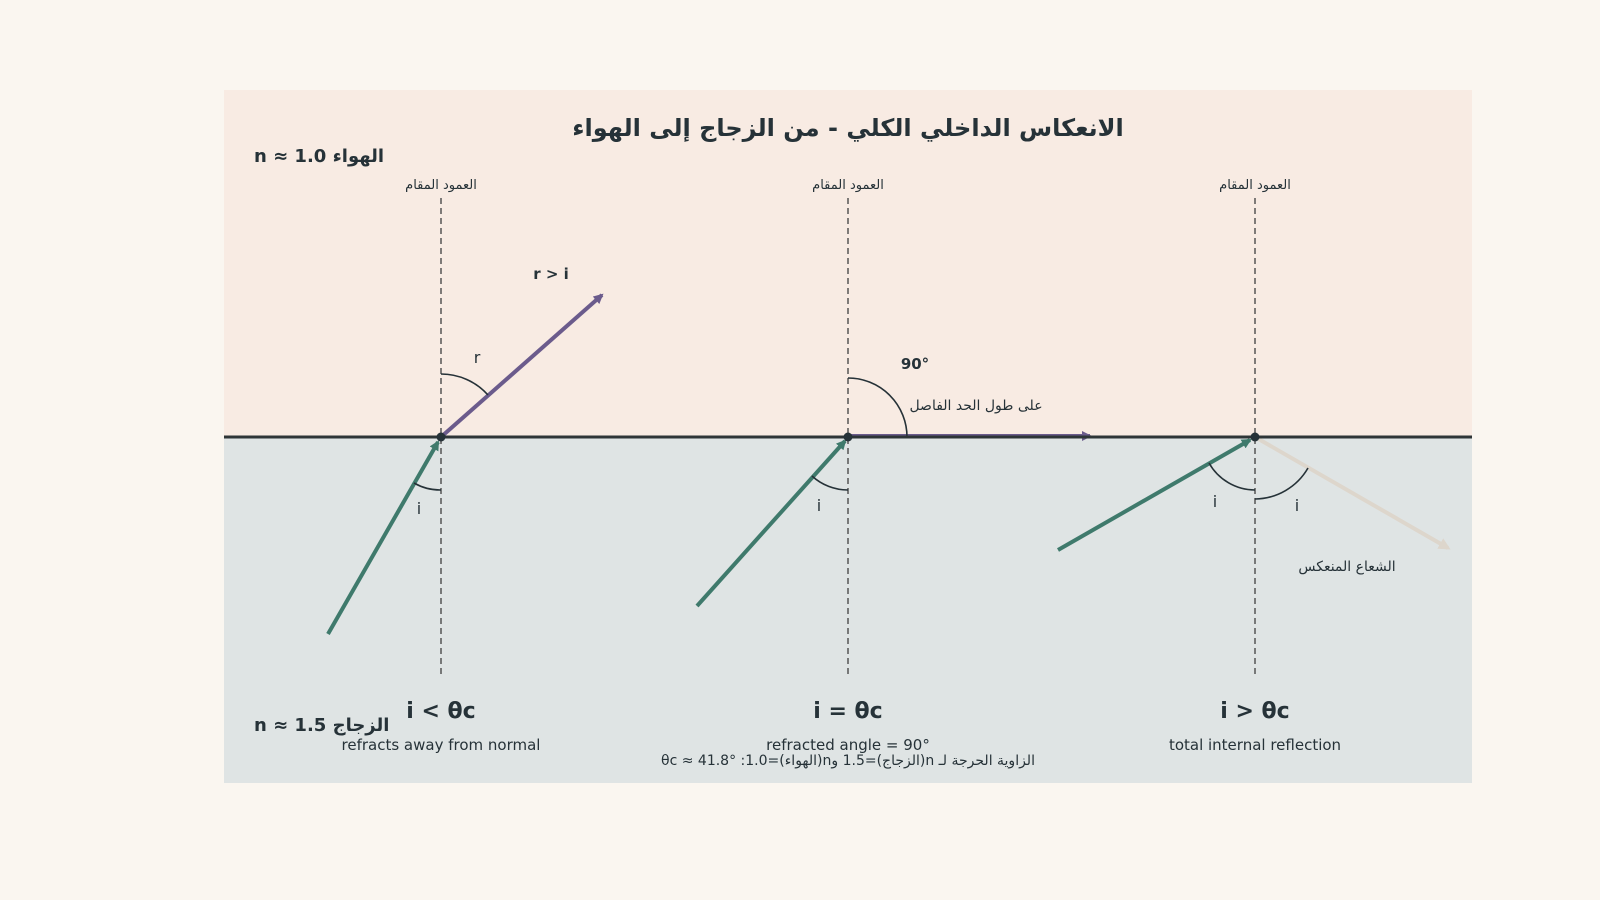  Describe the element at coordinates (1254, 711) in the screenshot. I see `panel-3-condition: i > θc` at that location.